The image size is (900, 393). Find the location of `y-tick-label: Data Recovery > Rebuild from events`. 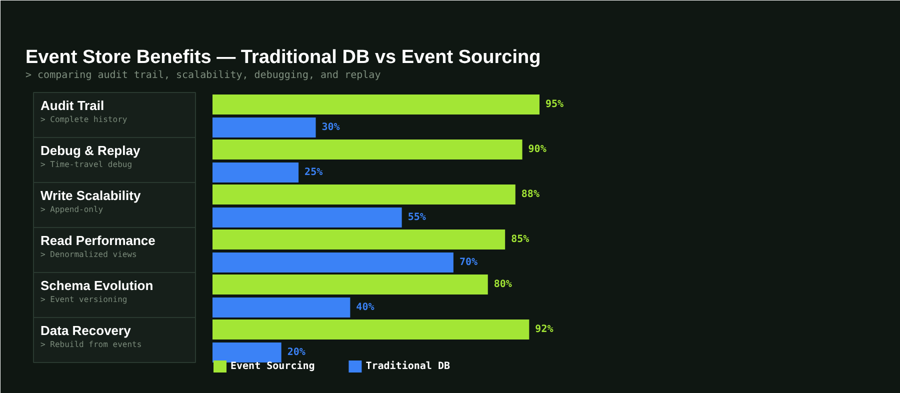

y-tick-label: Data Recovery > Rebuild from events is located at coordinates (91, 336).